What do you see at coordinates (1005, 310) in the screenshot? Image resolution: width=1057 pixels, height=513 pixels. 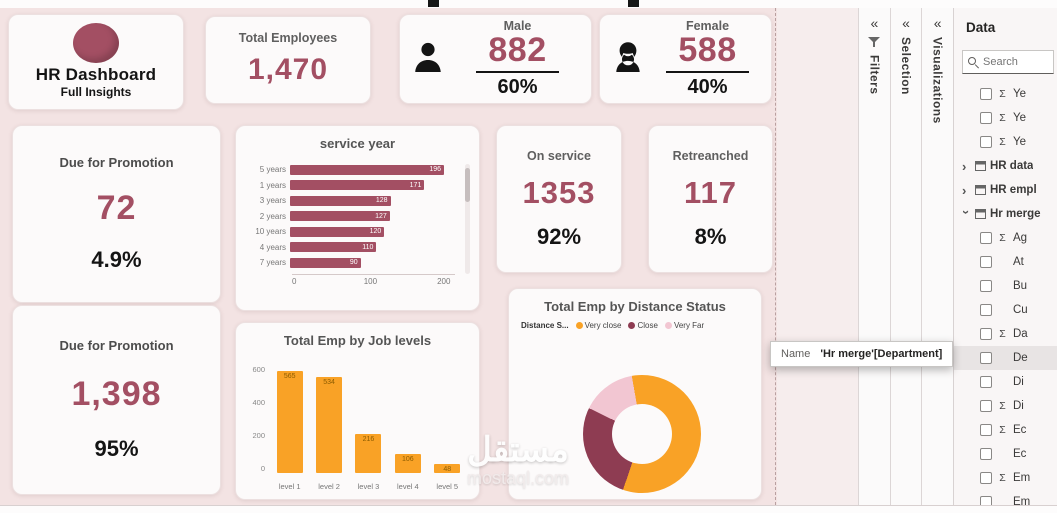 I see `field-row: Cu` at bounding box center [1005, 310].